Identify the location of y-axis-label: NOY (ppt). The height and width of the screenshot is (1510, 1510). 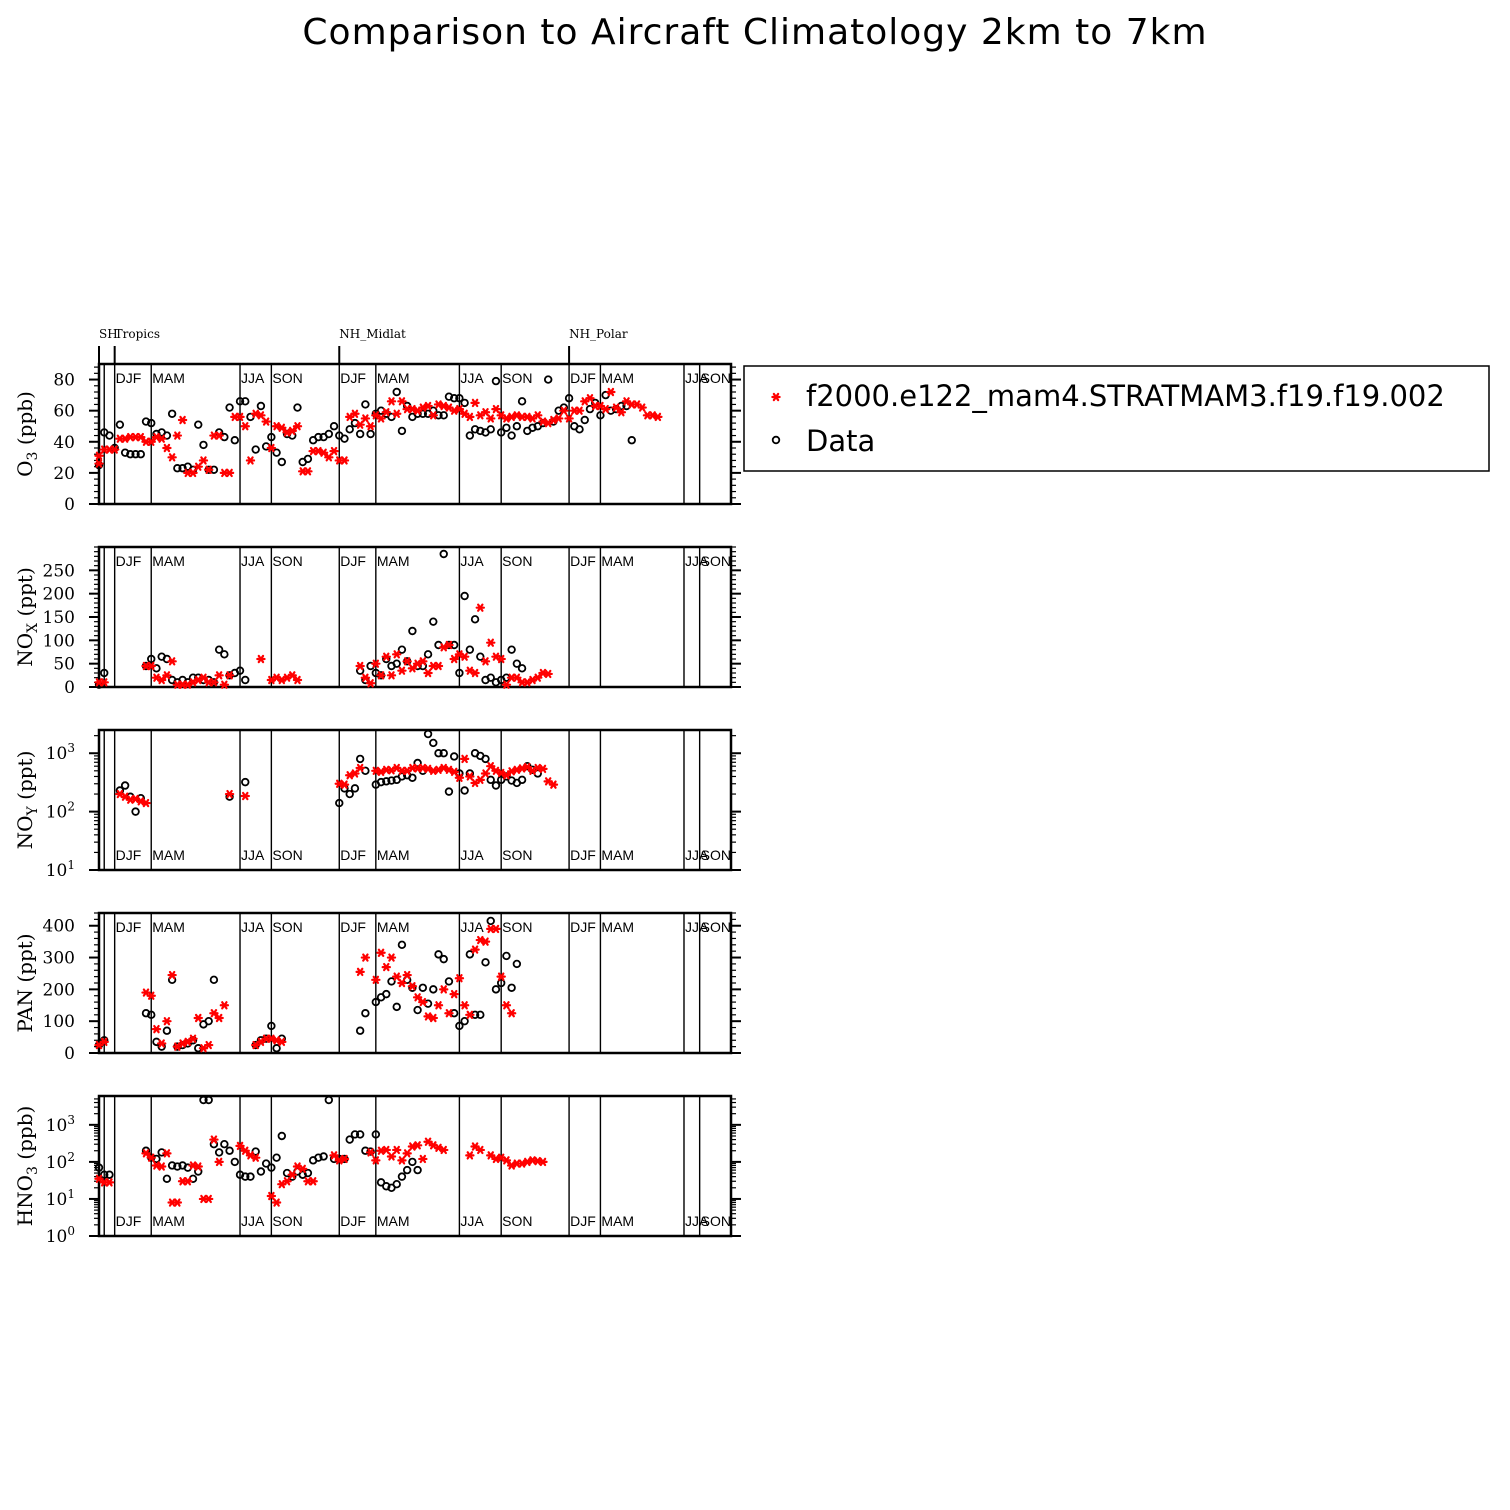
(27, 800).